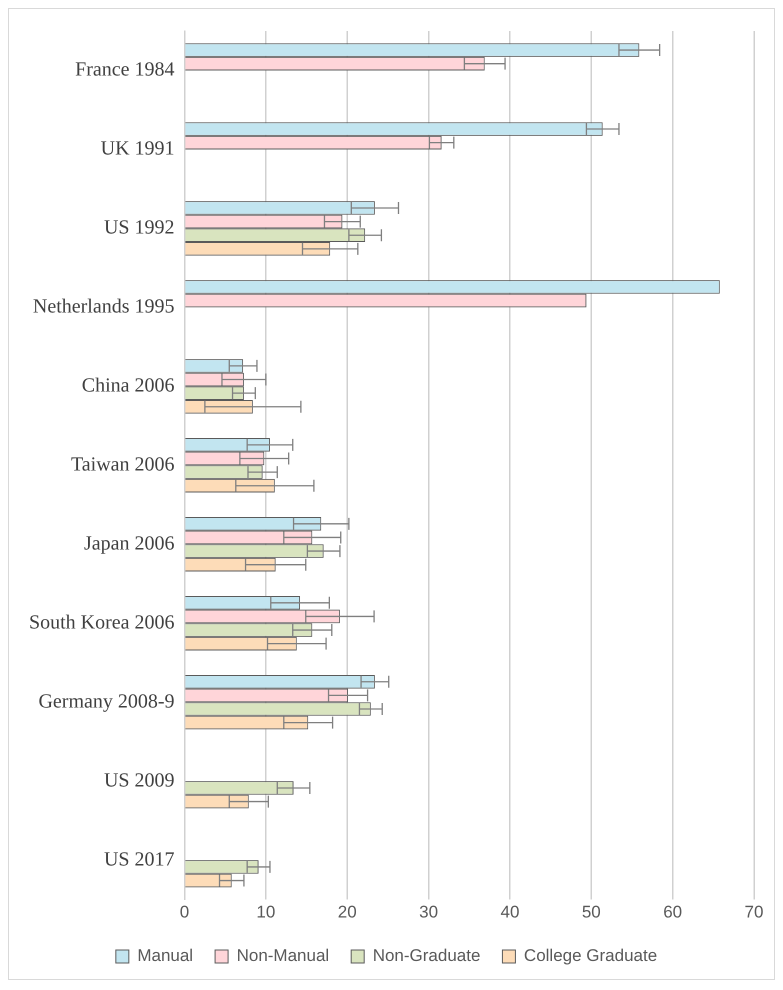 This screenshot has height=990, width=783. I want to click on y-tick-label: South Korea 2006, so click(101, 622).